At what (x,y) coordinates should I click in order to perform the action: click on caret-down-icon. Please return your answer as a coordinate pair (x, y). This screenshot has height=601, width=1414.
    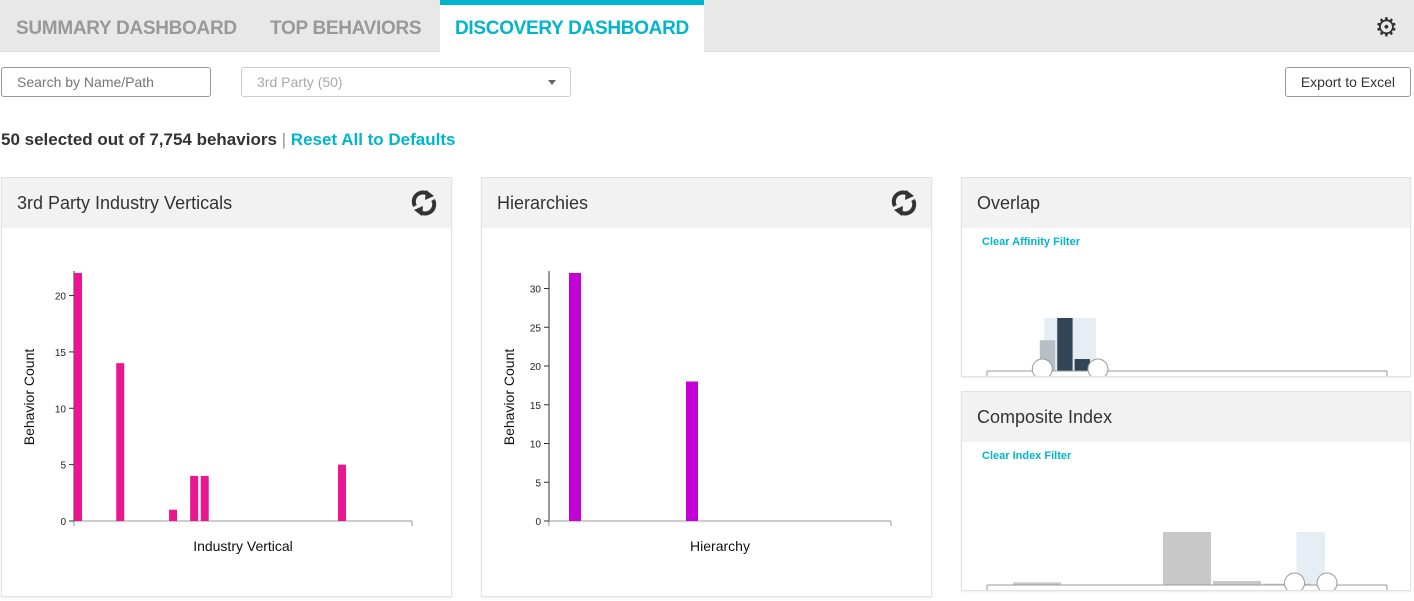
    Looking at the image, I should click on (552, 84).